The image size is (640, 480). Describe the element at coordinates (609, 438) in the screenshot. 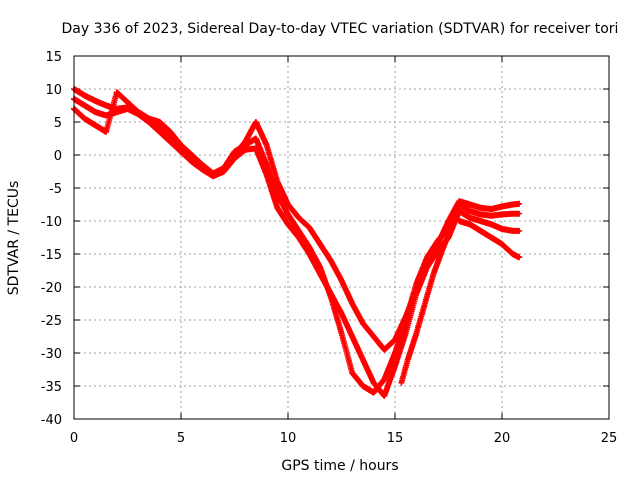

I see `x-tick-label: 25` at that location.